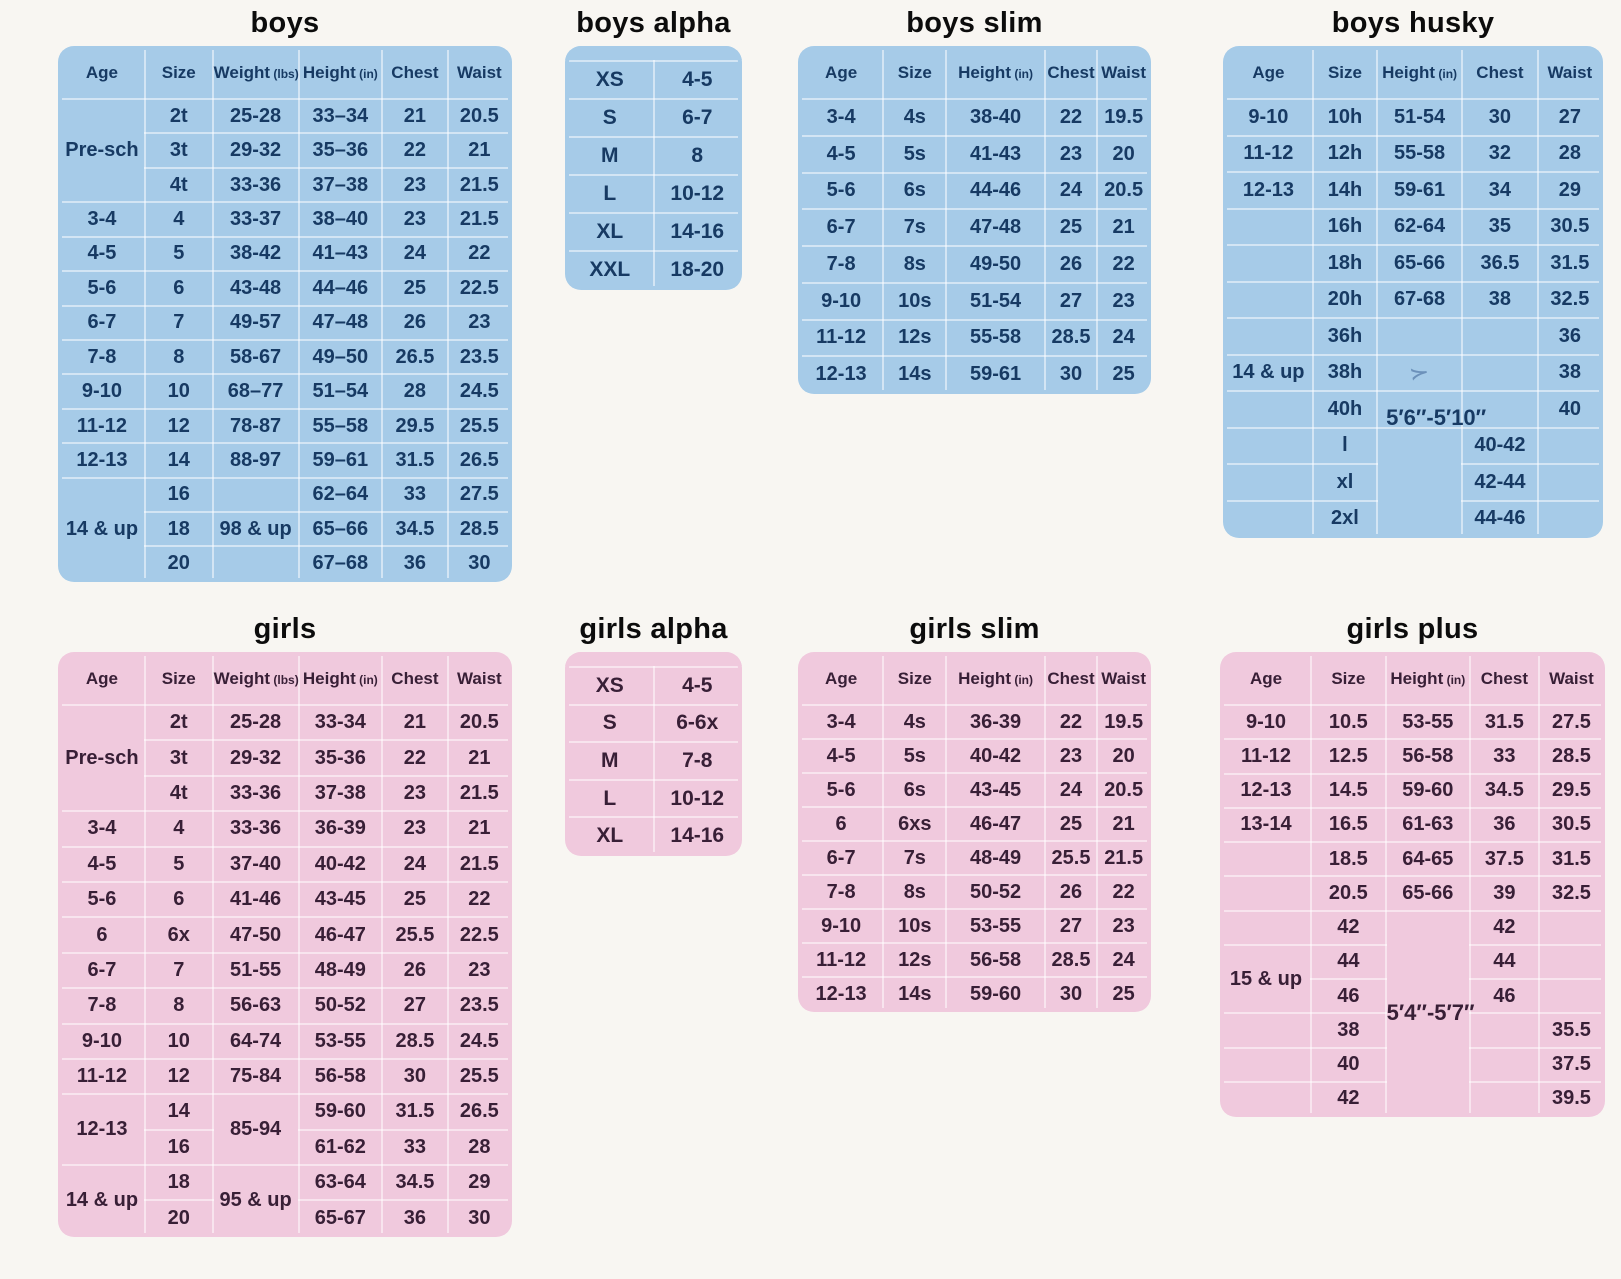  I want to click on table-cell: 33-36, so click(255, 793).